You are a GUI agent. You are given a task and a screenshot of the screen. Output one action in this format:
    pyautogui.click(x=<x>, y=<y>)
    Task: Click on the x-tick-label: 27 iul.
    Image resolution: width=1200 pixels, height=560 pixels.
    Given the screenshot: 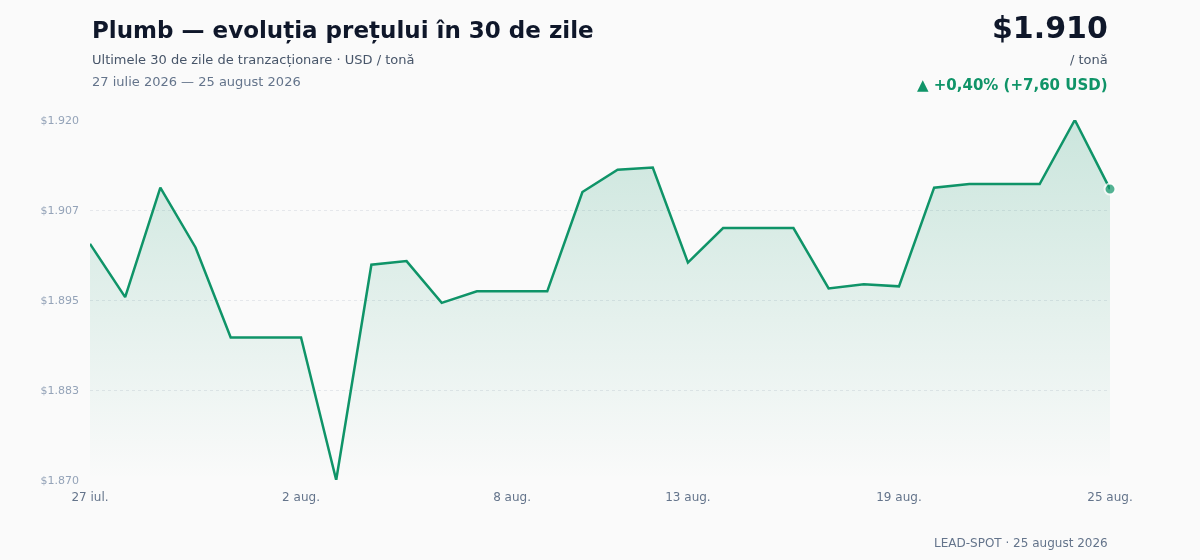 What is the action you would take?
    pyautogui.click(x=90, y=497)
    